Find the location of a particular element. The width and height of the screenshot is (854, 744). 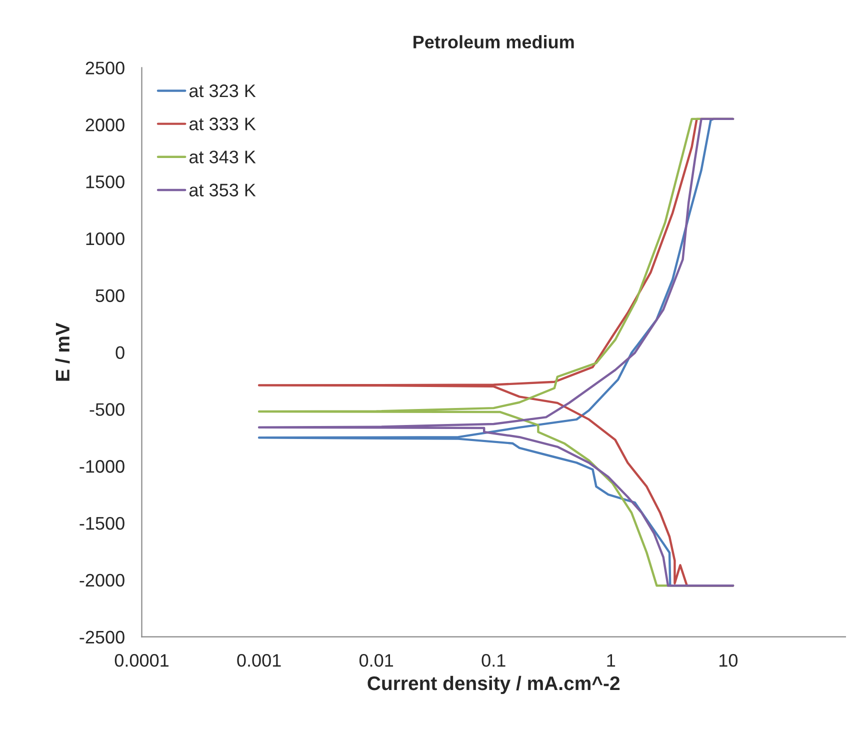

x-tick-label: 0.0001 is located at coordinates (141, 660).